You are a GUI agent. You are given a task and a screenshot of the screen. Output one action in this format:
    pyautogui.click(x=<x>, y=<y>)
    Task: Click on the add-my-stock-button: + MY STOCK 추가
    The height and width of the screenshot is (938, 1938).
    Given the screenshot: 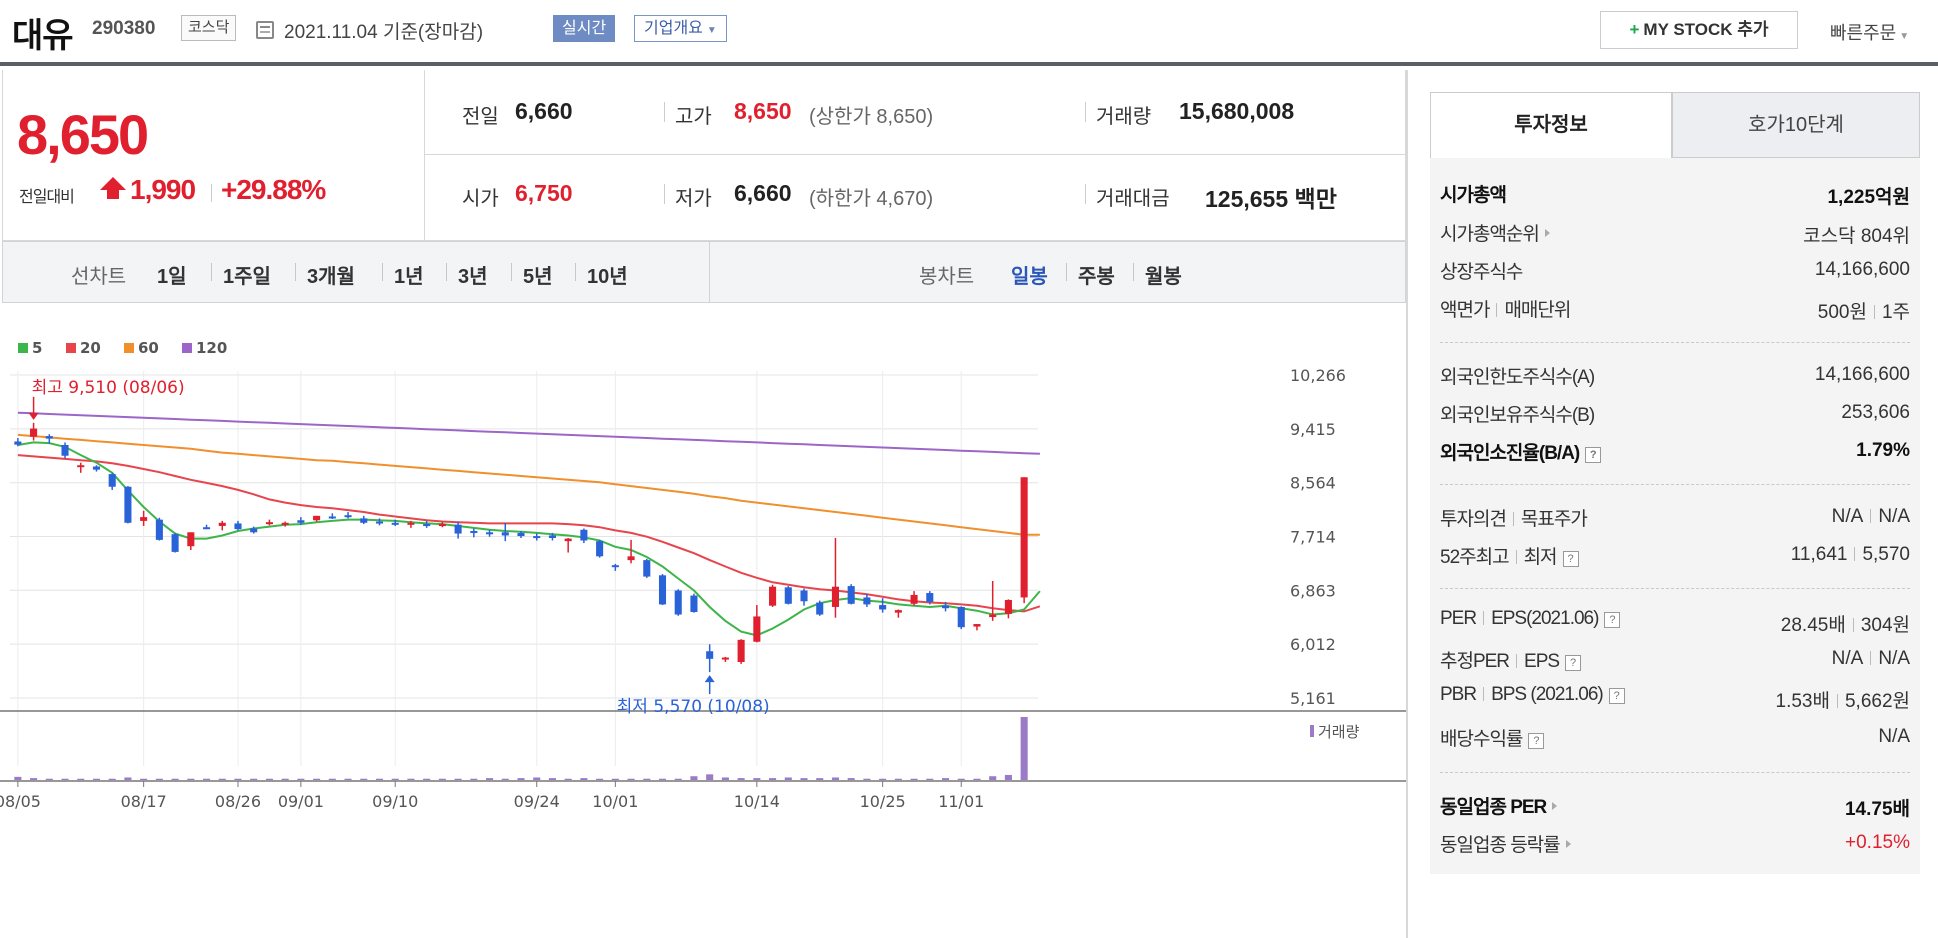 What is the action you would take?
    pyautogui.click(x=1699, y=30)
    